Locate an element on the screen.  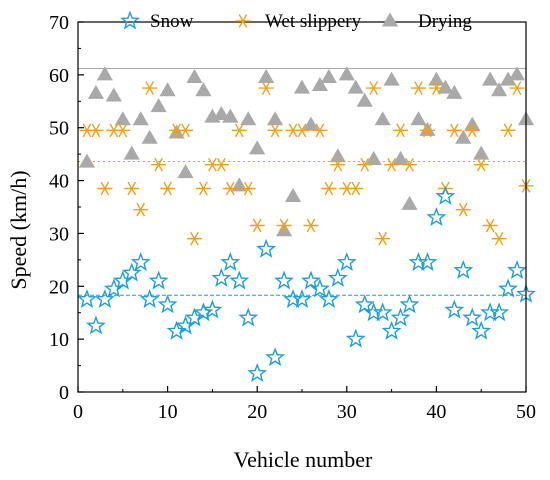
x-tick-label: 50 is located at coordinates (526, 412).